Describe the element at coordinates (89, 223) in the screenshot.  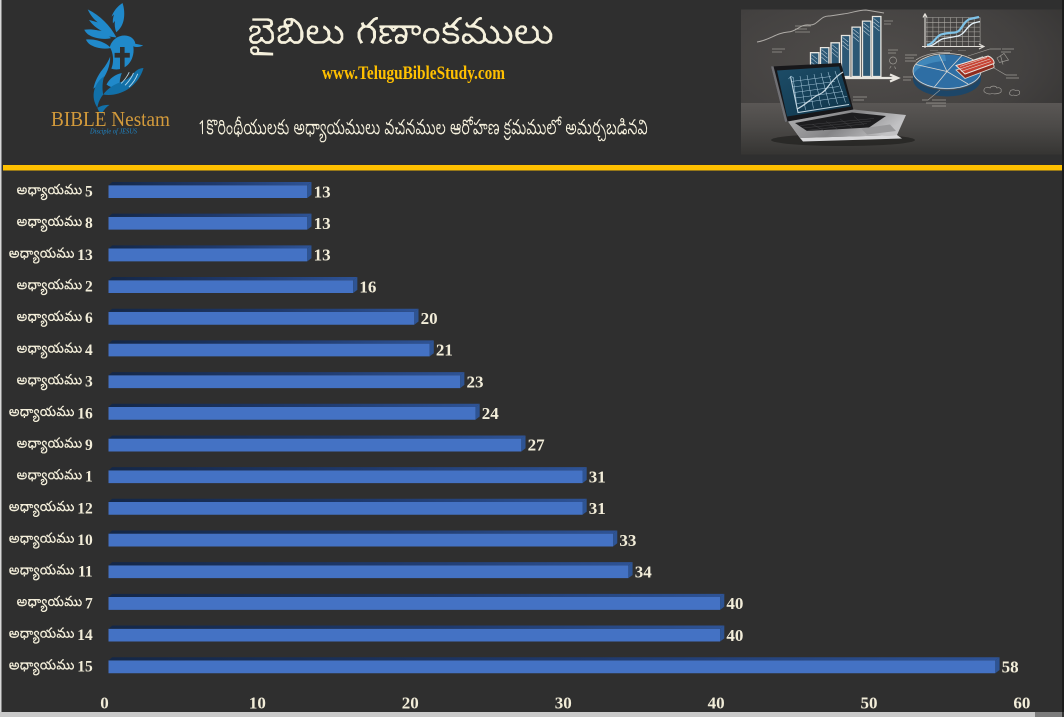
I see `svg-text: 8` at that location.